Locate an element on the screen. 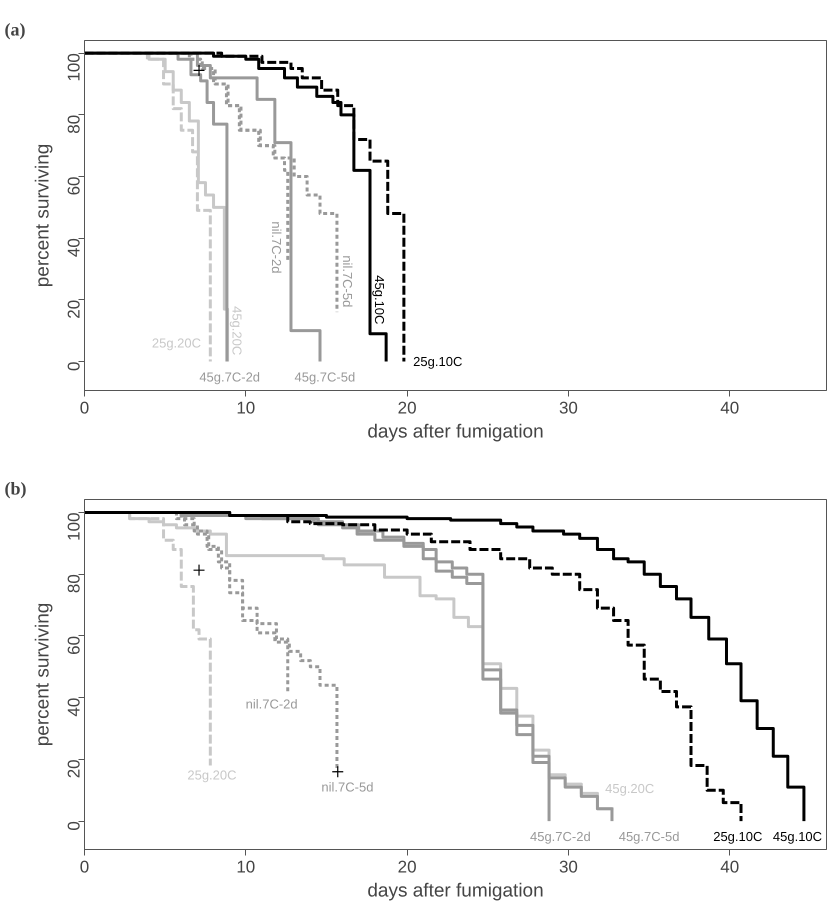 This screenshot has width=828, height=923. series-label: nil.7C-5d is located at coordinates (347, 787).